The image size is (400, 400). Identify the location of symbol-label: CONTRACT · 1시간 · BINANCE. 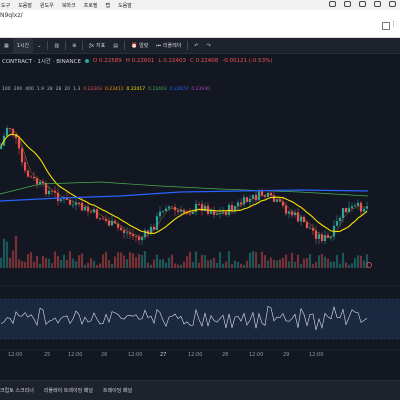
(41, 62).